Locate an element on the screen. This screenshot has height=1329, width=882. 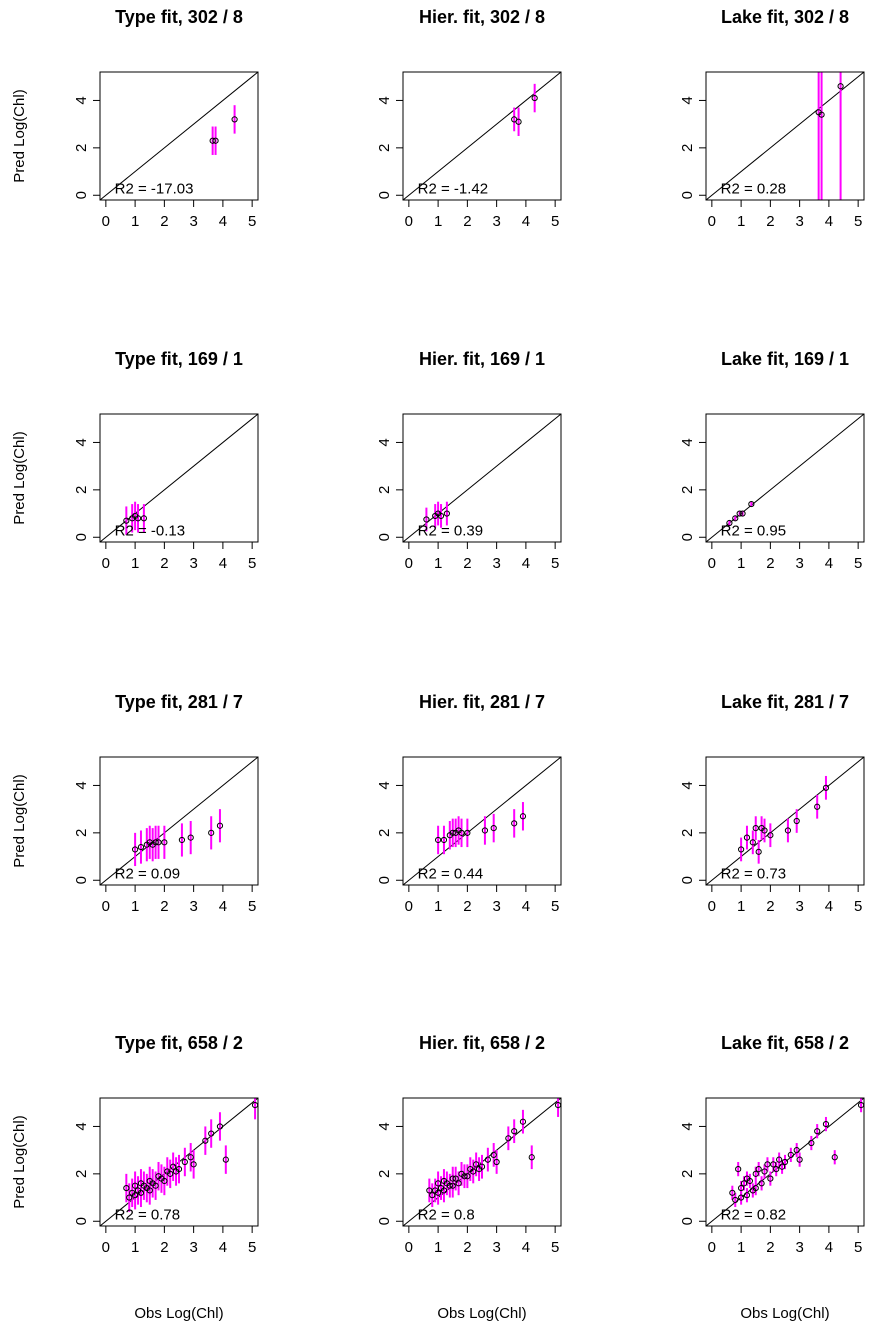
panel: Lake fit, 169 / 1 0 1 2 3 4 5 0 2 4 R2 = 0.95 is located at coordinates (772, 460).